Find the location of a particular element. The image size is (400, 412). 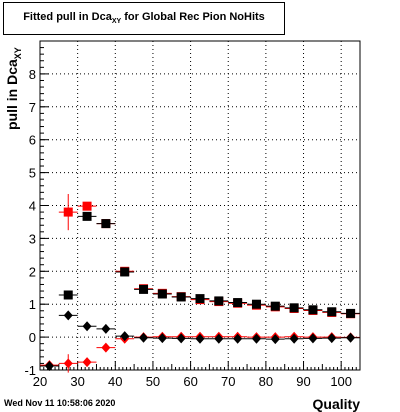

y-tick-label: -1 is located at coordinates (30, 370).